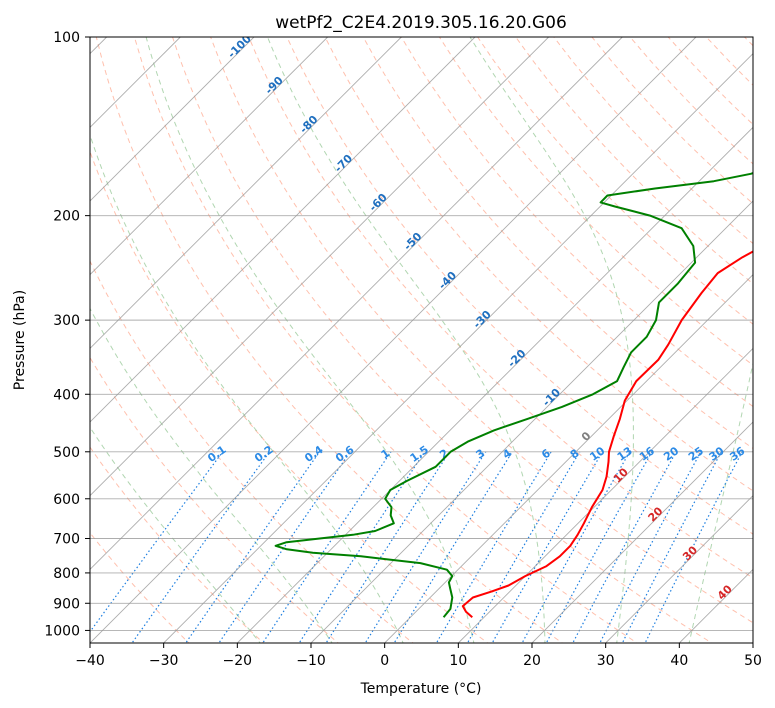 The image size is (775, 708). Describe the element at coordinates (482, 319) in the screenshot. I see `isotherm-label: -30` at that location.